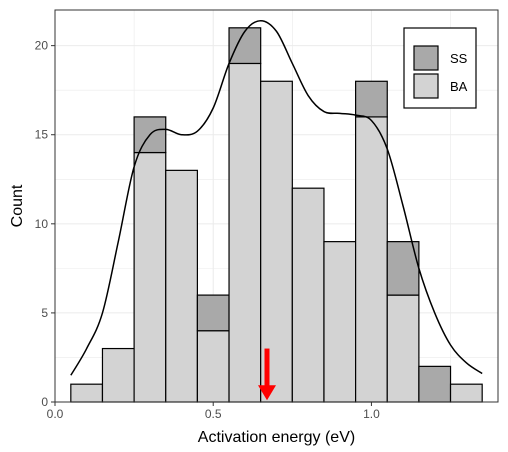 Image resolution: width=508 pixels, height=452 pixels. What do you see at coordinates (426, 58) in the screenshot?
I see `legend-key-ss` at bounding box center [426, 58].